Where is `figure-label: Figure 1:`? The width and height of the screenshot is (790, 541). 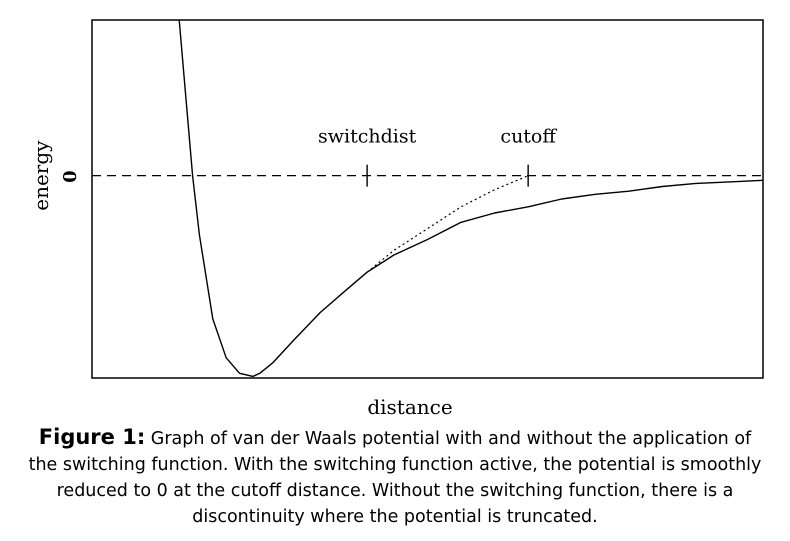 figure-label: Figure 1: is located at coordinates (92, 437).